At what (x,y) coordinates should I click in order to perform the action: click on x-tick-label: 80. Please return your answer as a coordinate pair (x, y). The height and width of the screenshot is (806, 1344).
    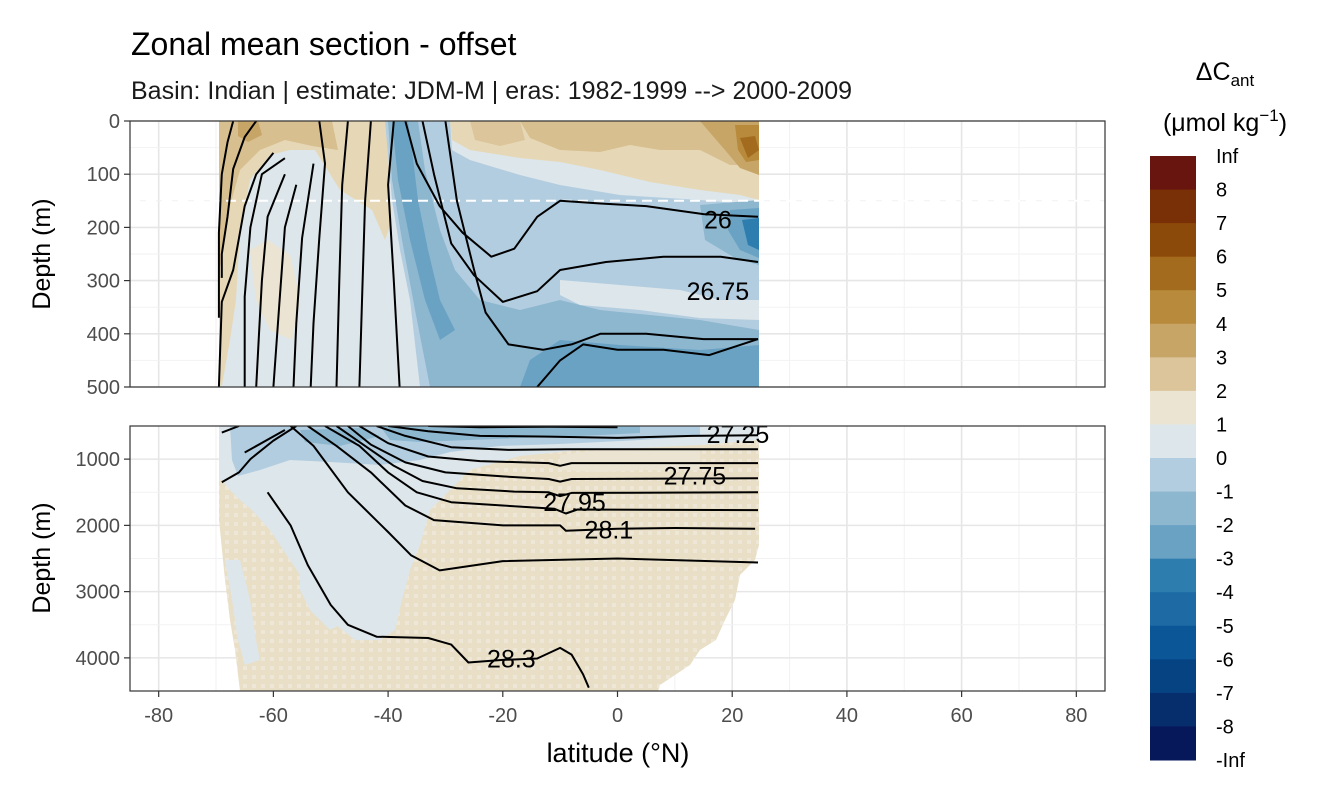
    Looking at the image, I should click on (1076, 716).